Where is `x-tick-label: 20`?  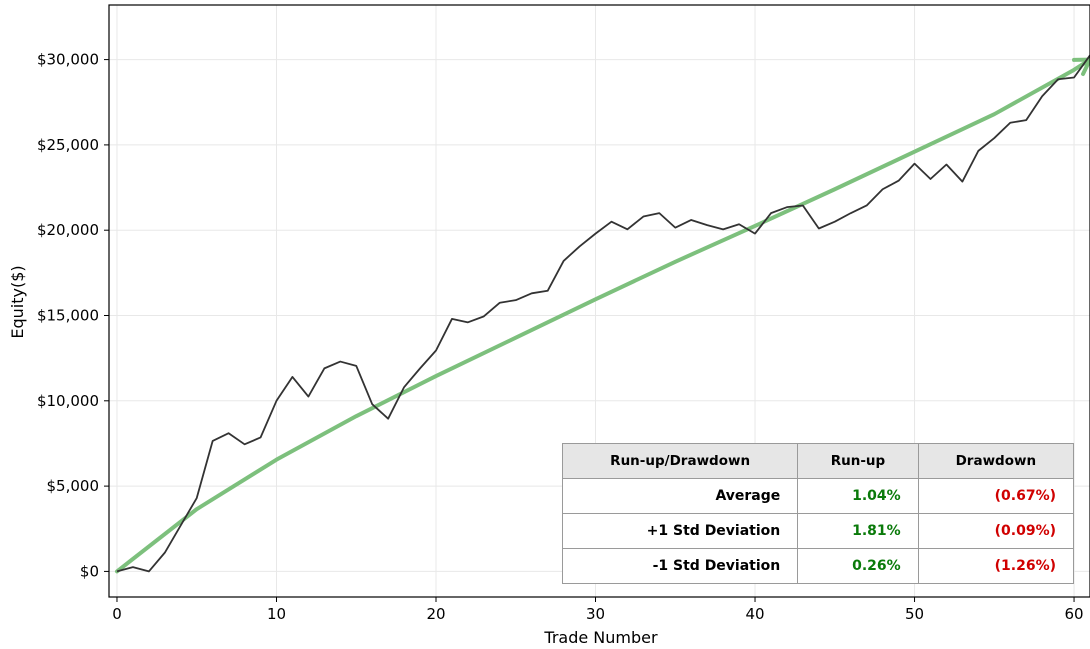
x-tick-label: 20 is located at coordinates (435, 614).